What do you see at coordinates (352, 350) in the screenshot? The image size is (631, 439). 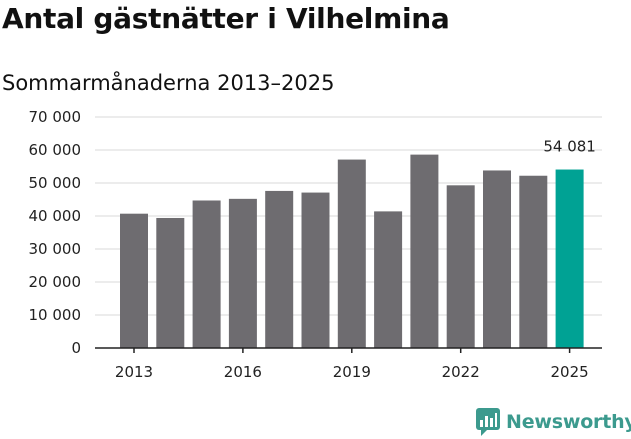 I see `x-axis-ticks` at bounding box center [352, 350].